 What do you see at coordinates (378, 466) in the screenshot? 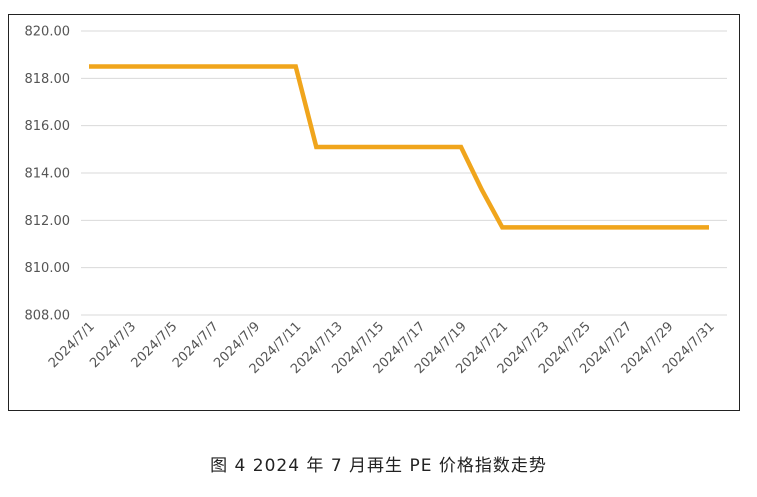
I see `figure-caption: 图 4 2024 年 7 月再生 PE 价格指数走势` at bounding box center [378, 466].